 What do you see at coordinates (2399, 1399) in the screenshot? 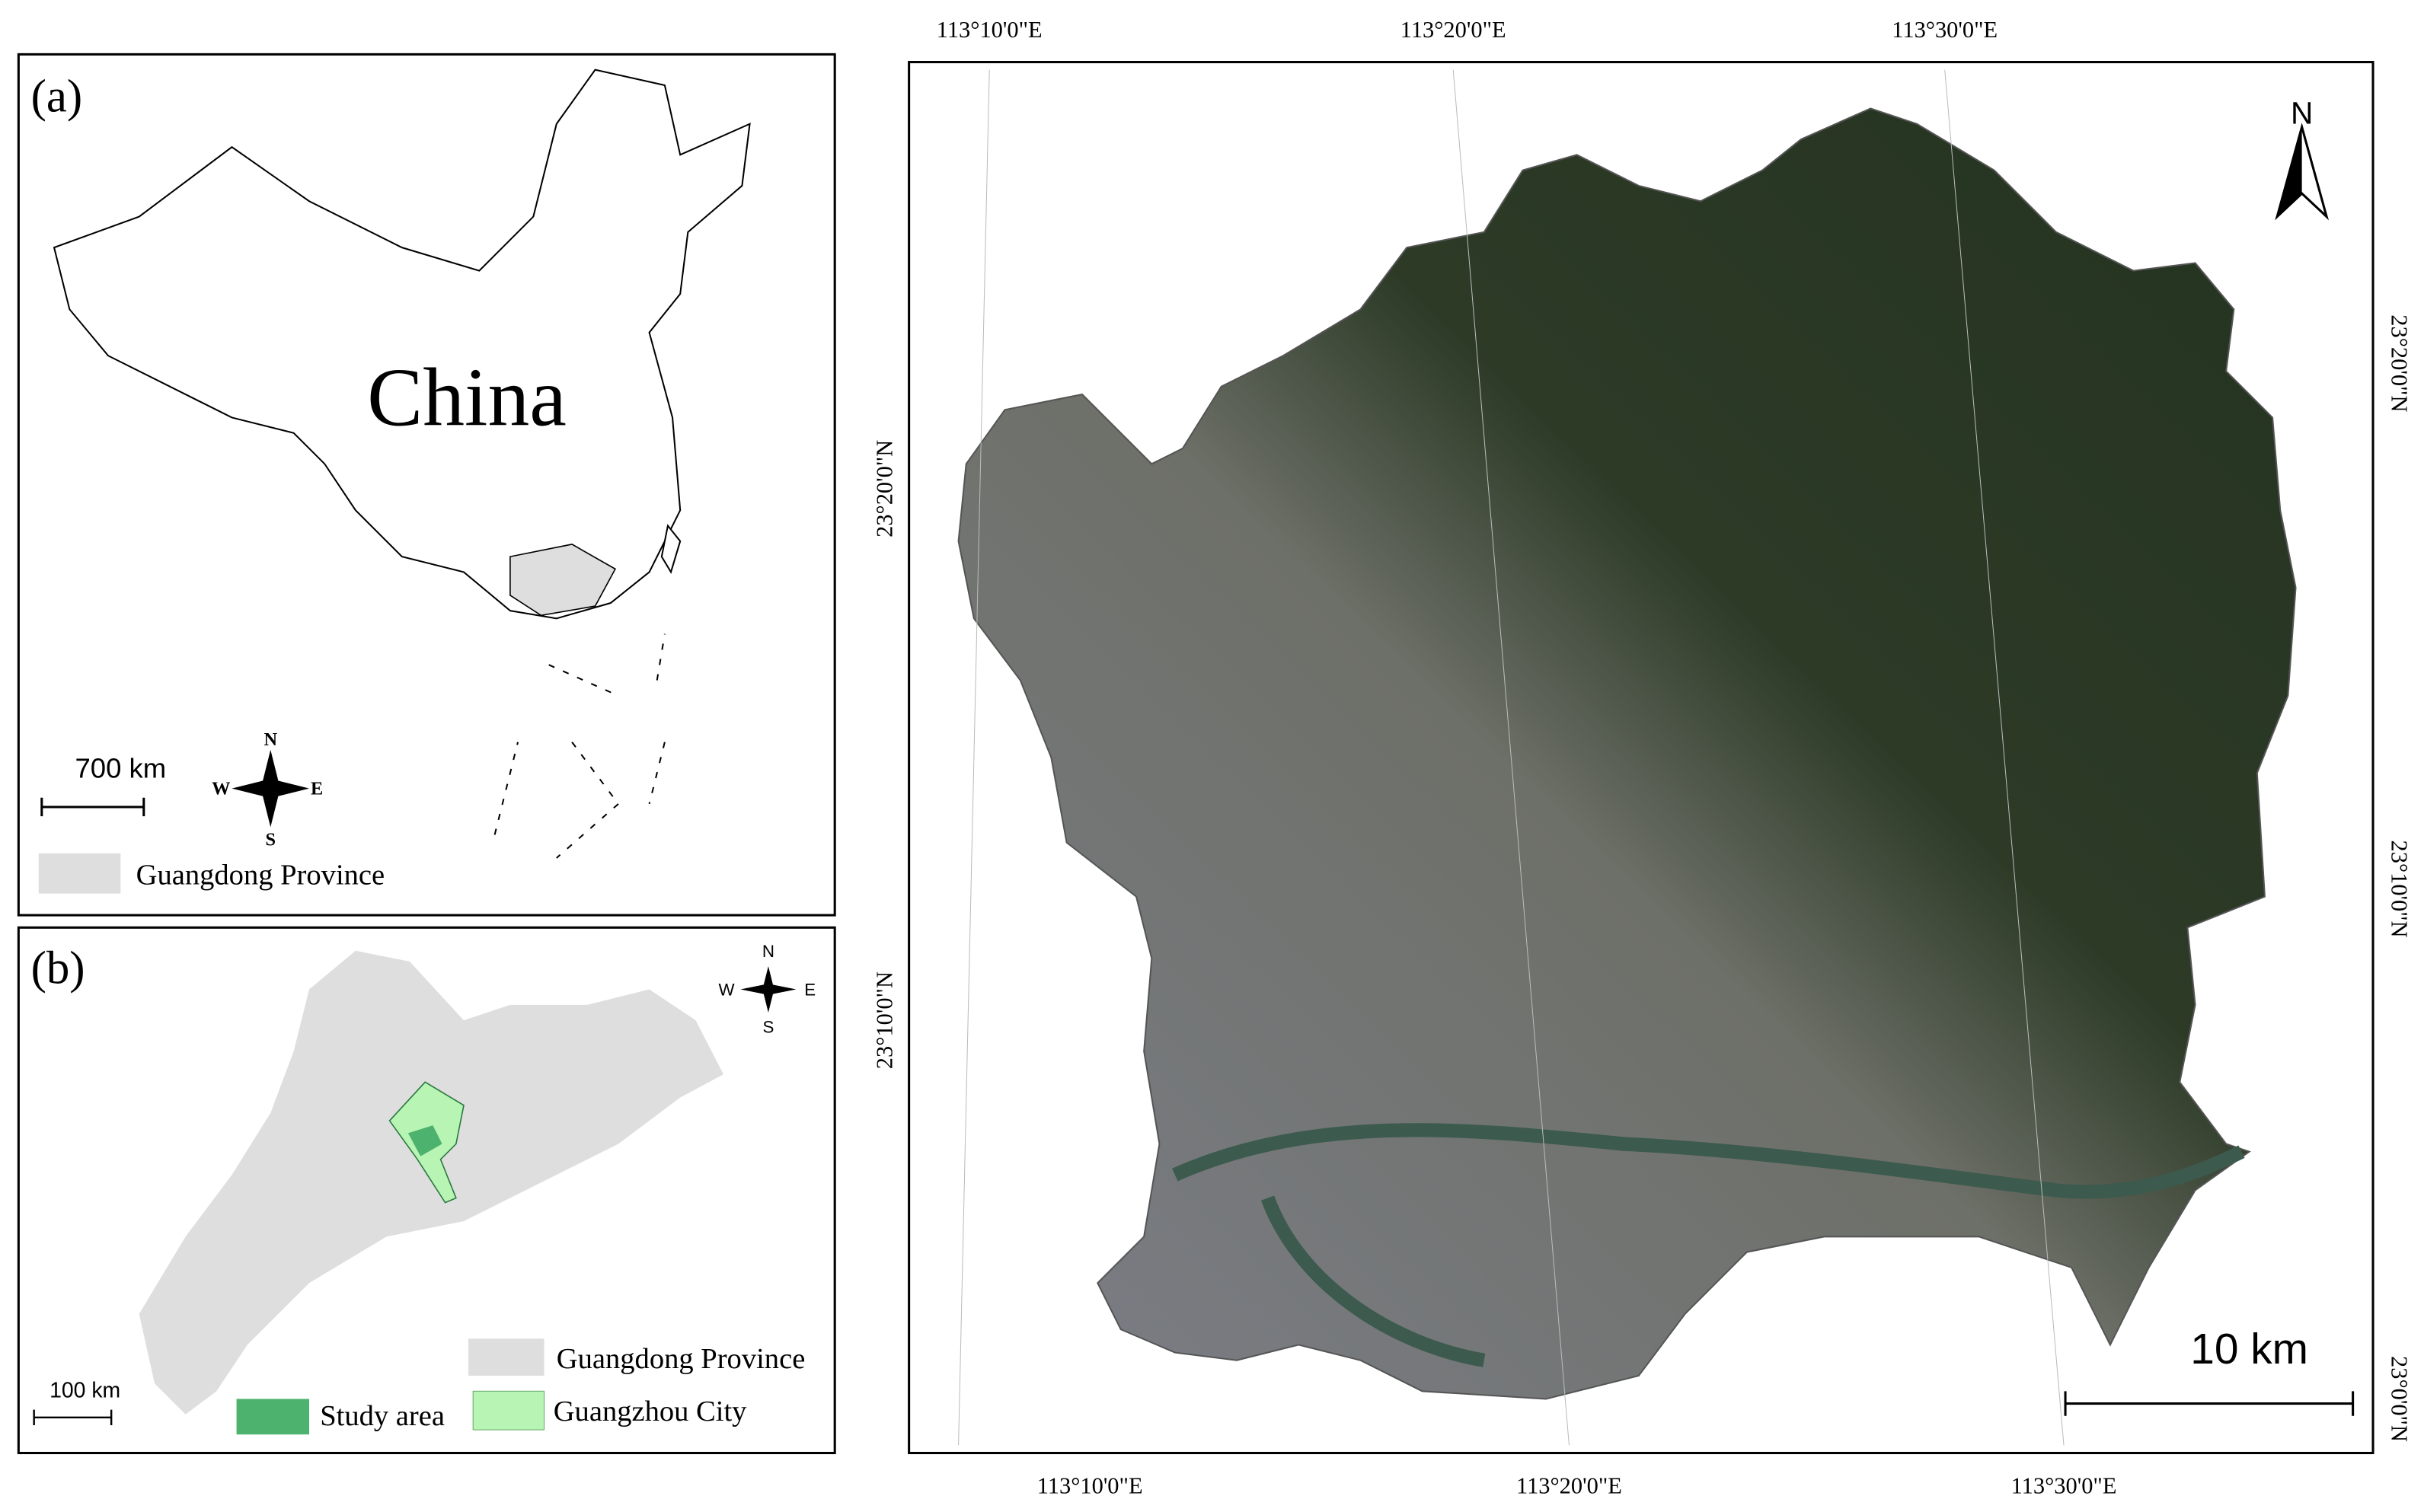
I see `right-coord-label: 23°0'0"N` at bounding box center [2399, 1399].